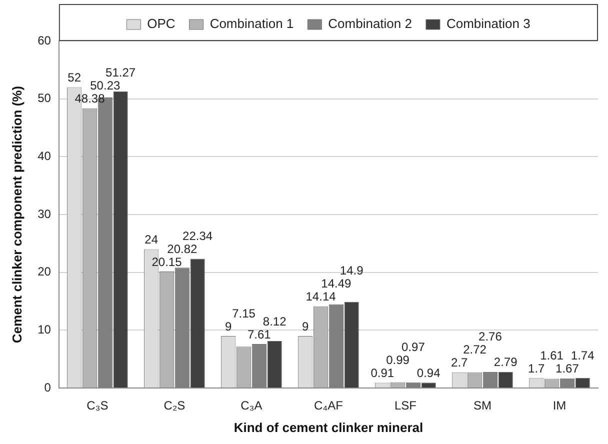  What do you see at coordinates (329, 427) in the screenshot?
I see `x-axis-title: Kind of cement clinker mineral` at bounding box center [329, 427].